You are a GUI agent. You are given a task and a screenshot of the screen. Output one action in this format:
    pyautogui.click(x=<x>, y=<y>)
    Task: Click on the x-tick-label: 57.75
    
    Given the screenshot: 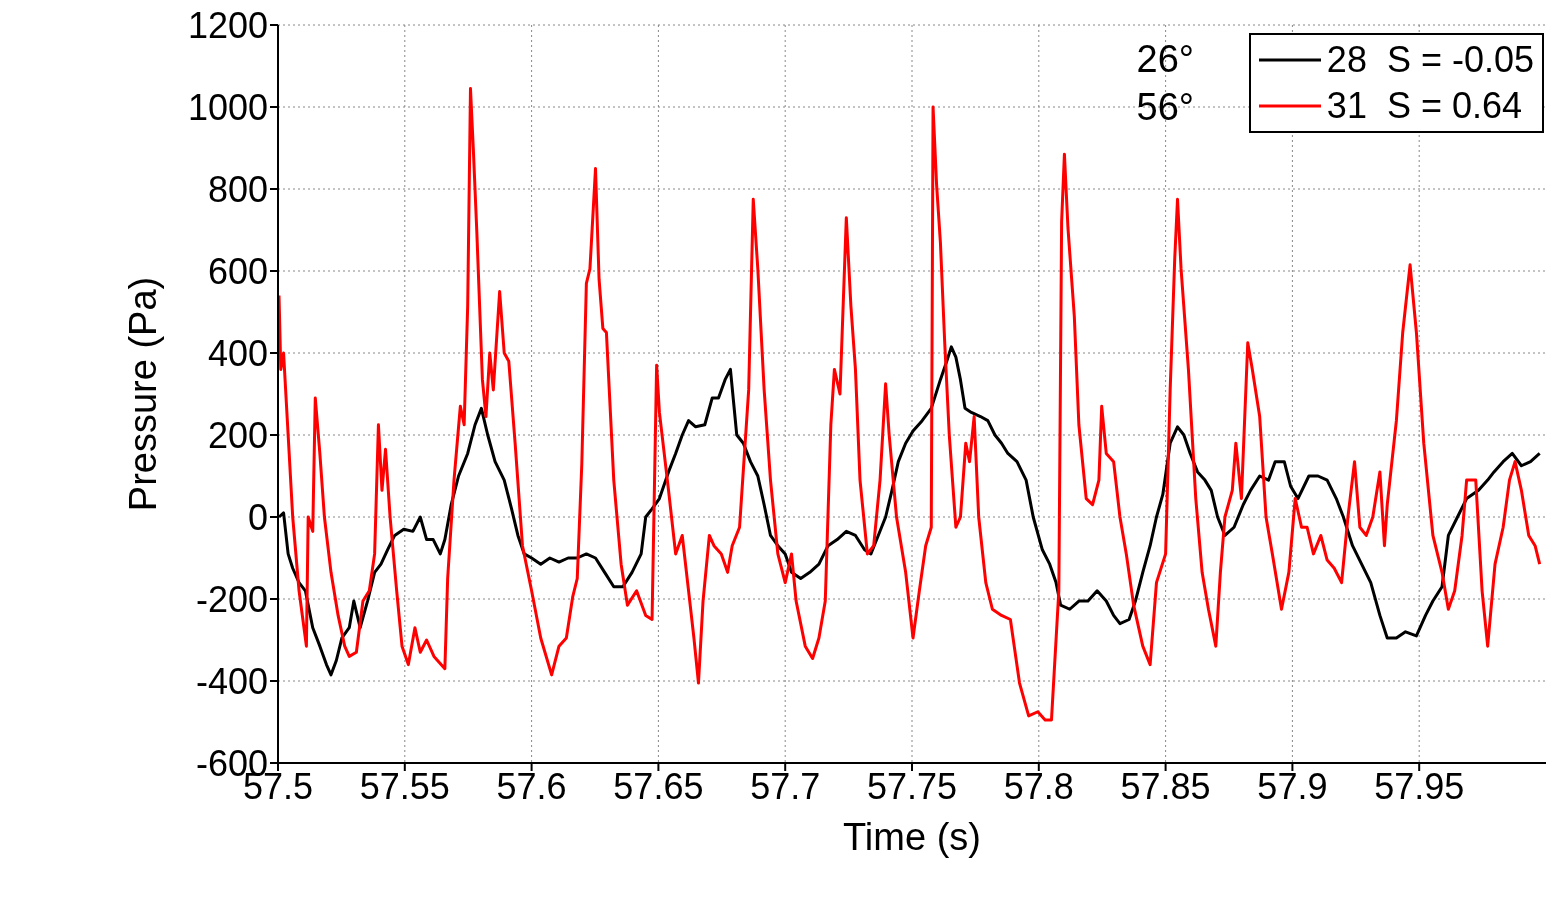 What is the action you would take?
    pyautogui.click(x=912, y=786)
    